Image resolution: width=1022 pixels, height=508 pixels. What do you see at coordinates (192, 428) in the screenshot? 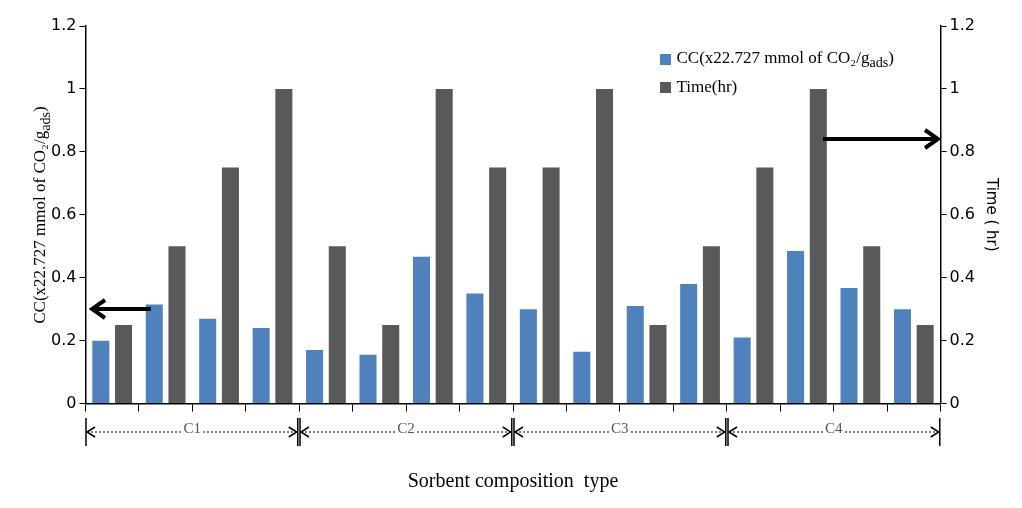
I see `text: C1` at bounding box center [192, 428].